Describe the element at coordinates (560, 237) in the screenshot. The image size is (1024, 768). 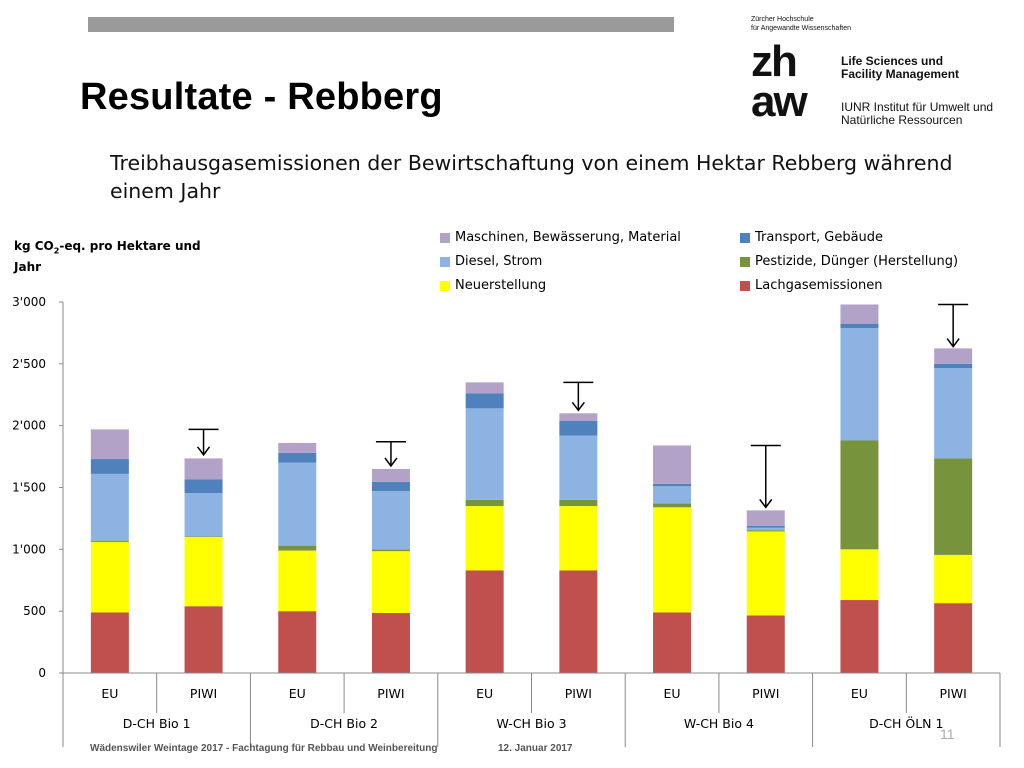
I see `legend-item: Maschinen, Bewässerung, Material` at that location.